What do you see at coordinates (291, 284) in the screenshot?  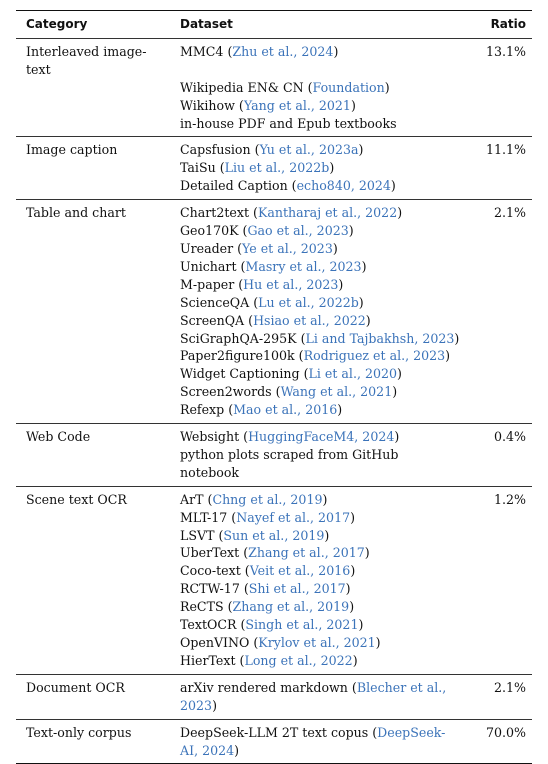 I see `citation-link: Hu et al., 2023` at bounding box center [291, 284].